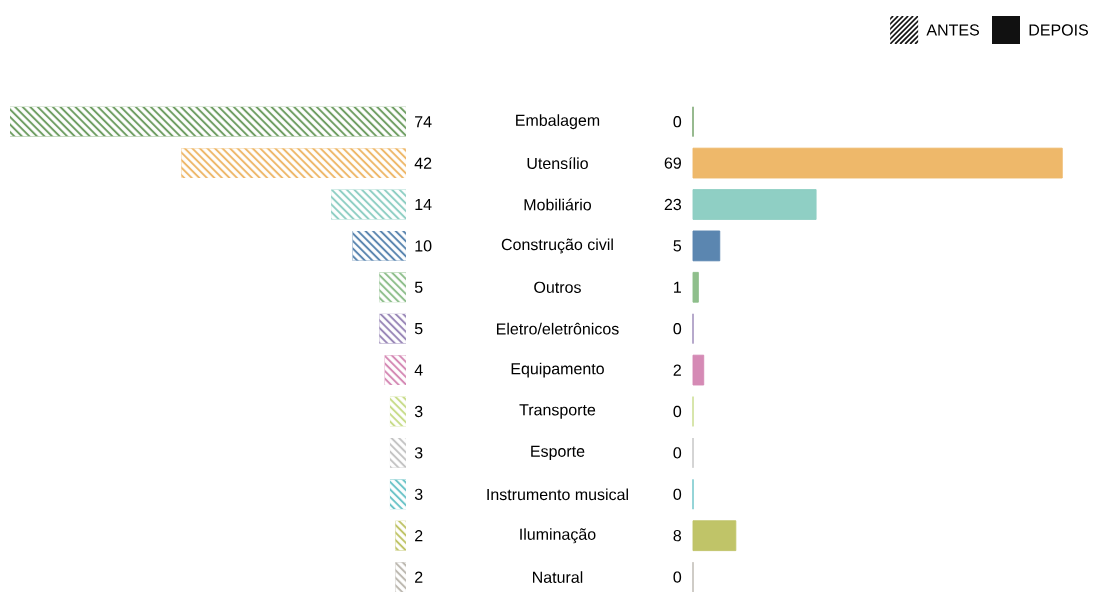 The image size is (1099, 616). I want to click on data-label: 1, so click(677, 287).